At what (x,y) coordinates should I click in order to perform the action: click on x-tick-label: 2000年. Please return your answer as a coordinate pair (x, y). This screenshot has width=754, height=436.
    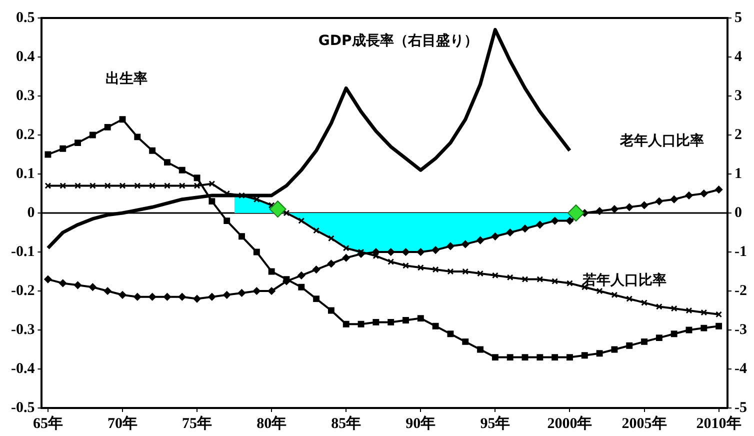
    Looking at the image, I should click on (569, 423).